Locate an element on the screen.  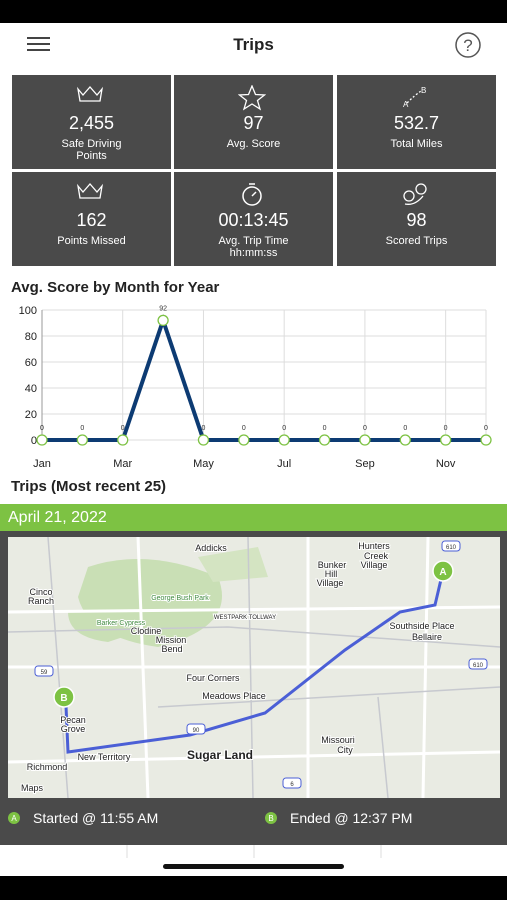
chart-title: Avg. Score by Month for Year is located at coordinates (115, 287).